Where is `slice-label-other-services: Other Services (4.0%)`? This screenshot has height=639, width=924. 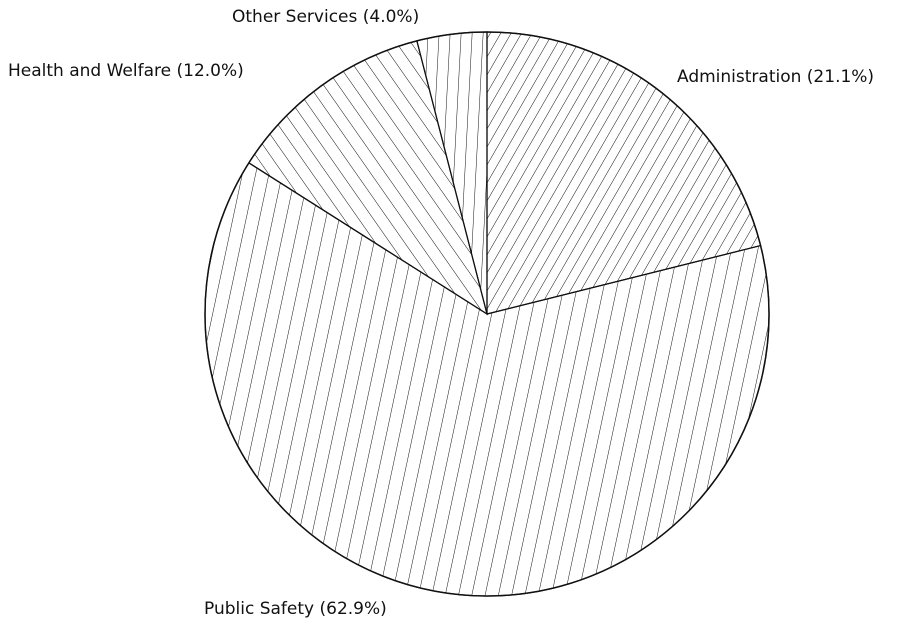 slice-label-other-services: Other Services (4.0%) is located at coordinates (325, 17).